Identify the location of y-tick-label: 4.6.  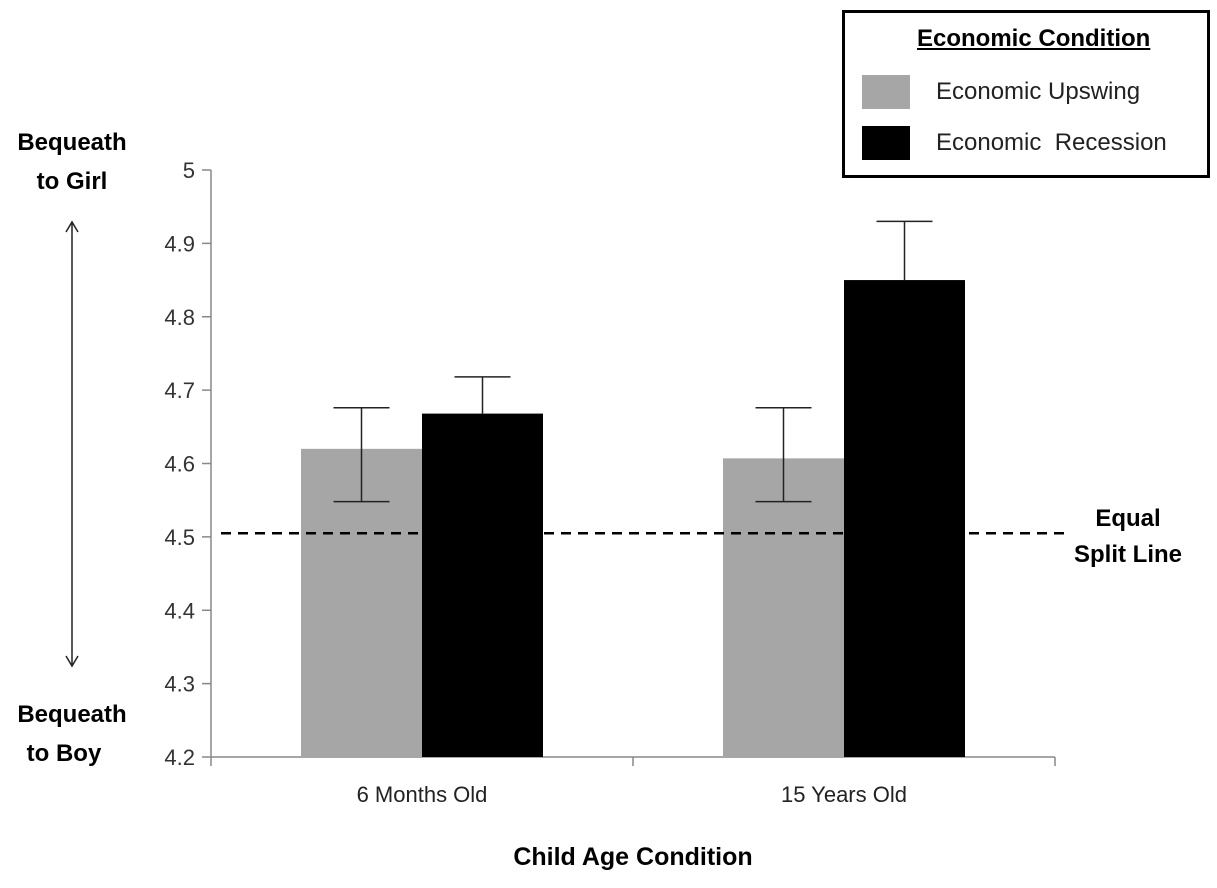
(179, 464).